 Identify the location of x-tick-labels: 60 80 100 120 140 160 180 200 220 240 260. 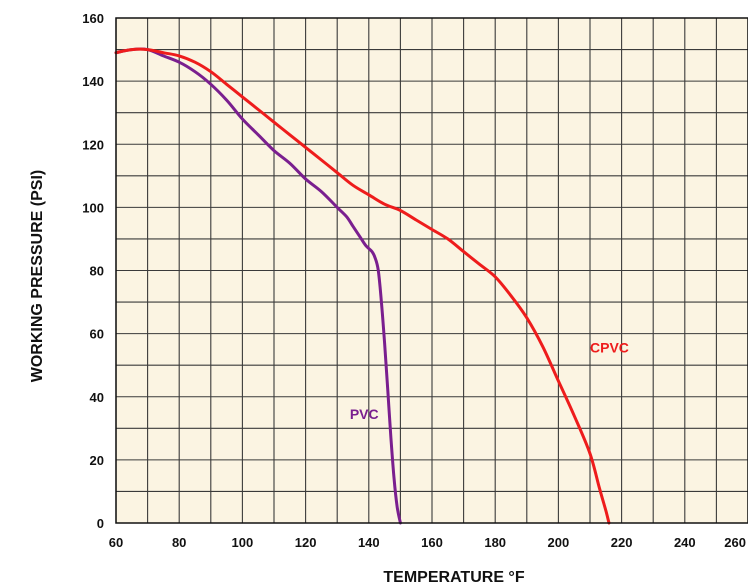
(427, 542).